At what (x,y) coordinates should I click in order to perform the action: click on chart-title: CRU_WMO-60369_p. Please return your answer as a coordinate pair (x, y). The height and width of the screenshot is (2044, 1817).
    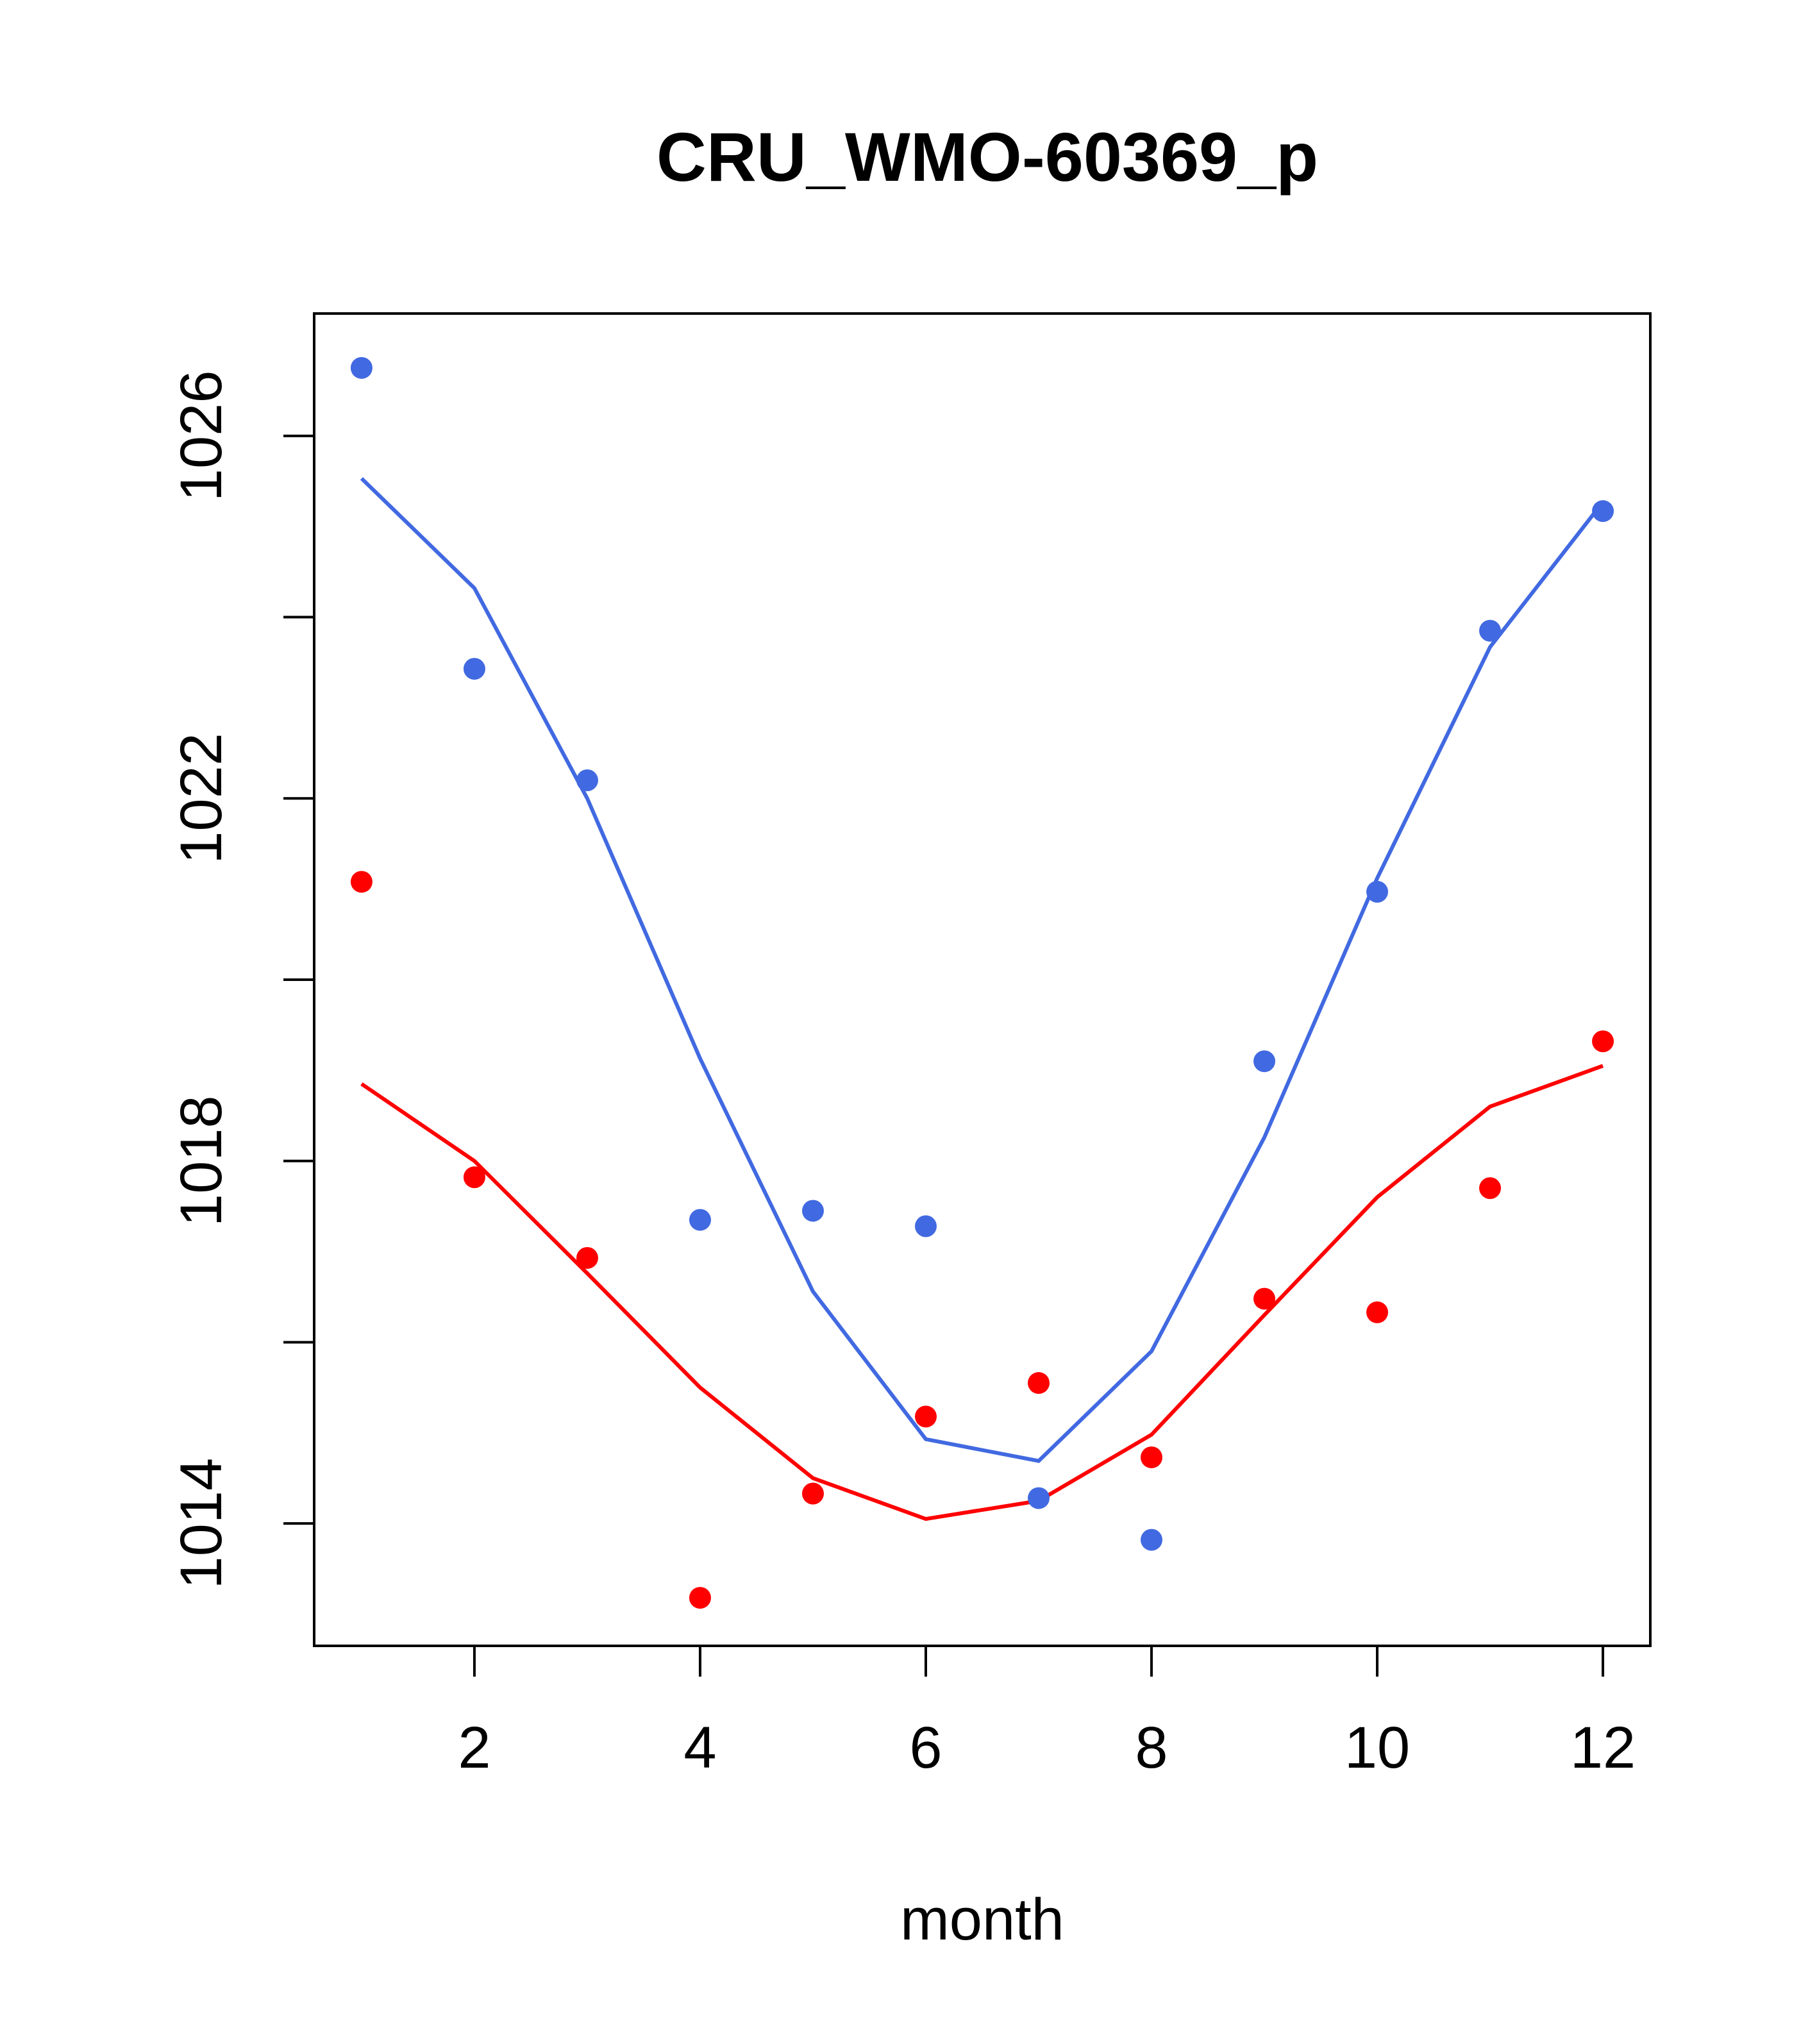
    Looking at the image, I should click on (988, 157).